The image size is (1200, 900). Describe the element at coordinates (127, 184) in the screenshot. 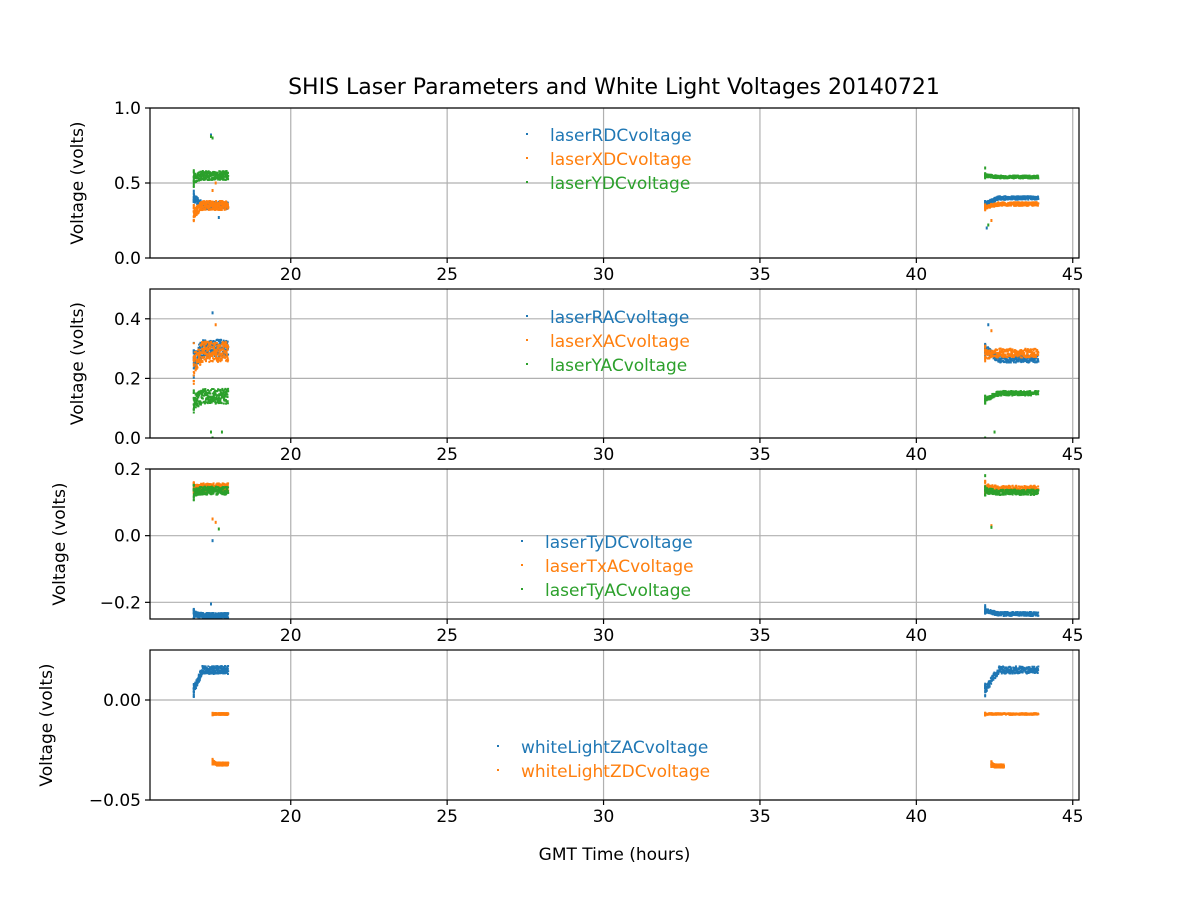

I see `y-tick-label: 0.5` at that location.